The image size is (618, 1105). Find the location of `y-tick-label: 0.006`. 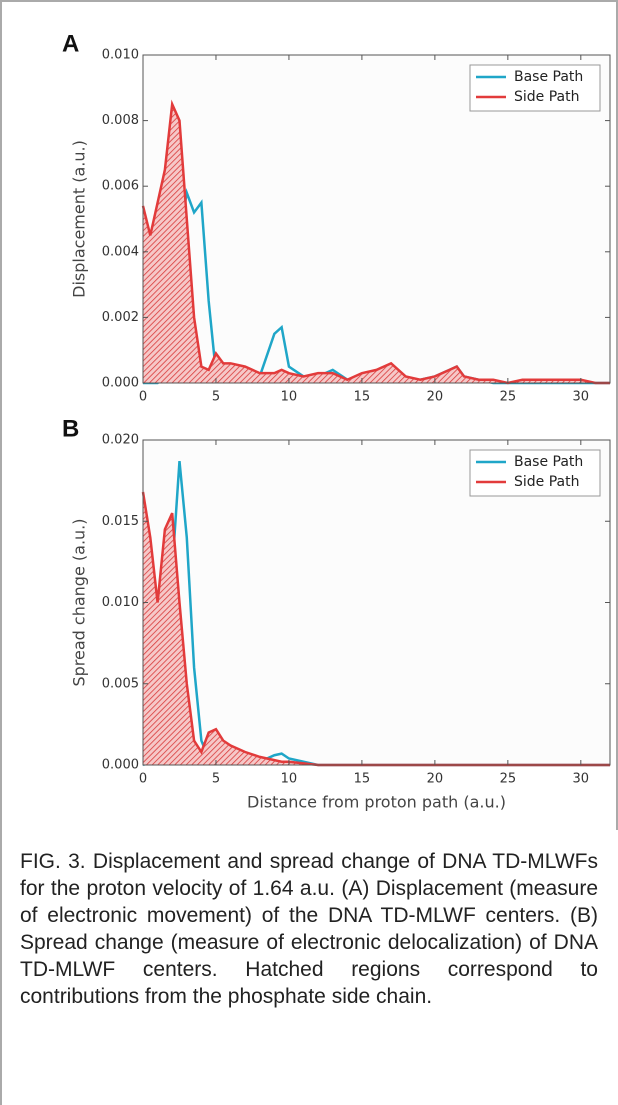

y-tick-label: 0.006 is located at coordinates (120, 186).